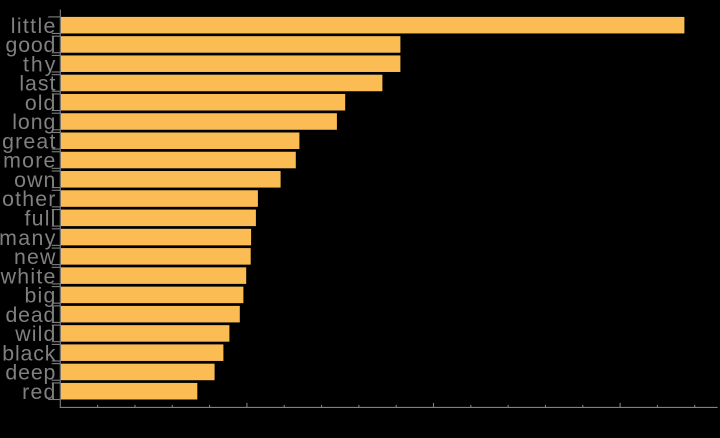 The height and width of the screenshot is (438, 720). I want to click on svg-text: old, so click(40, 103).